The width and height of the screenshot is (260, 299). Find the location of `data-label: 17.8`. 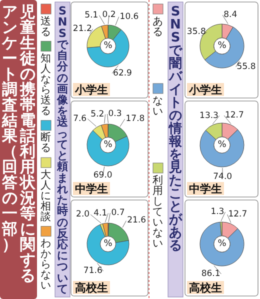

data-label: 17.8 is located at coordinates (135, 119).